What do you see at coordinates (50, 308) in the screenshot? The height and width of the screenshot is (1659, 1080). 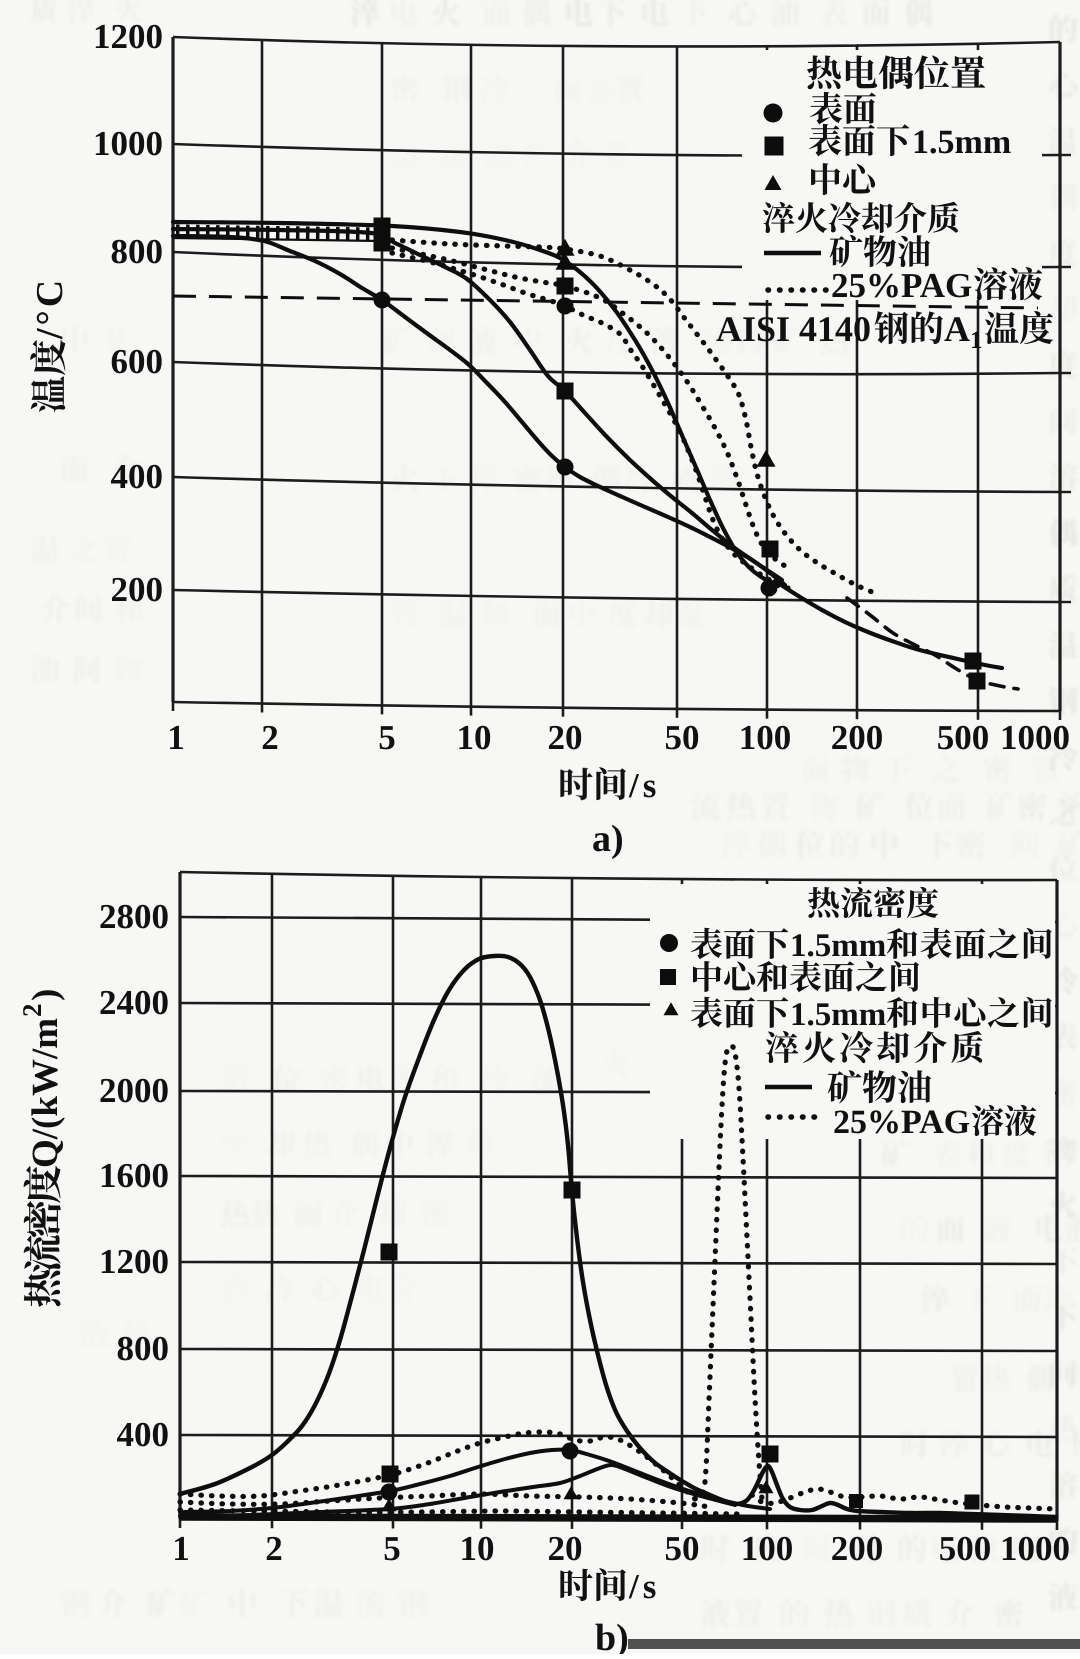 I see `svg-text: /°C` at bounding box center [50, 308].